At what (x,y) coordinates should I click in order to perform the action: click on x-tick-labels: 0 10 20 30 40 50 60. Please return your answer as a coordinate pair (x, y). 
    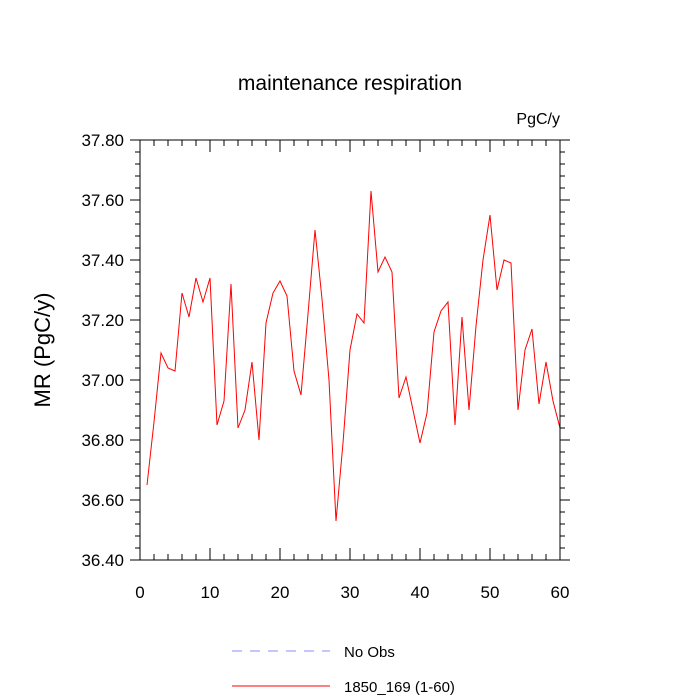
    Looking at the image, I should click on (352, 592).